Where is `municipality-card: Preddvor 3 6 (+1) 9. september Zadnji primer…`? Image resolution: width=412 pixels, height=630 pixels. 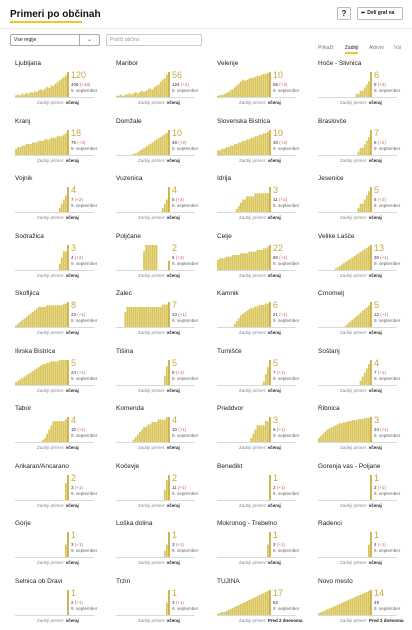 municipality-card: Preddvor 3 6 (+1) 9. september Zadnji primer… is located at coordinates (255, 430).